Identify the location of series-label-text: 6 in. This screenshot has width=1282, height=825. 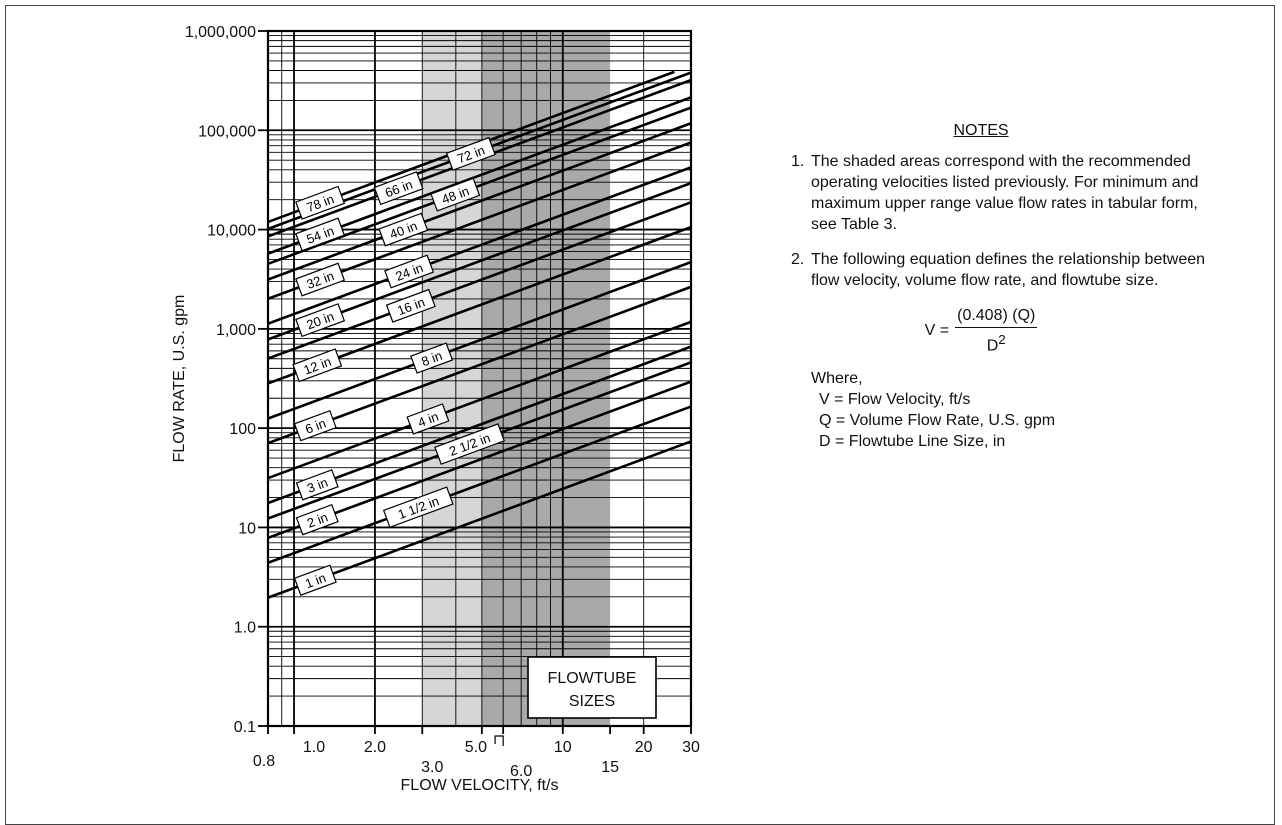
(315, 425).